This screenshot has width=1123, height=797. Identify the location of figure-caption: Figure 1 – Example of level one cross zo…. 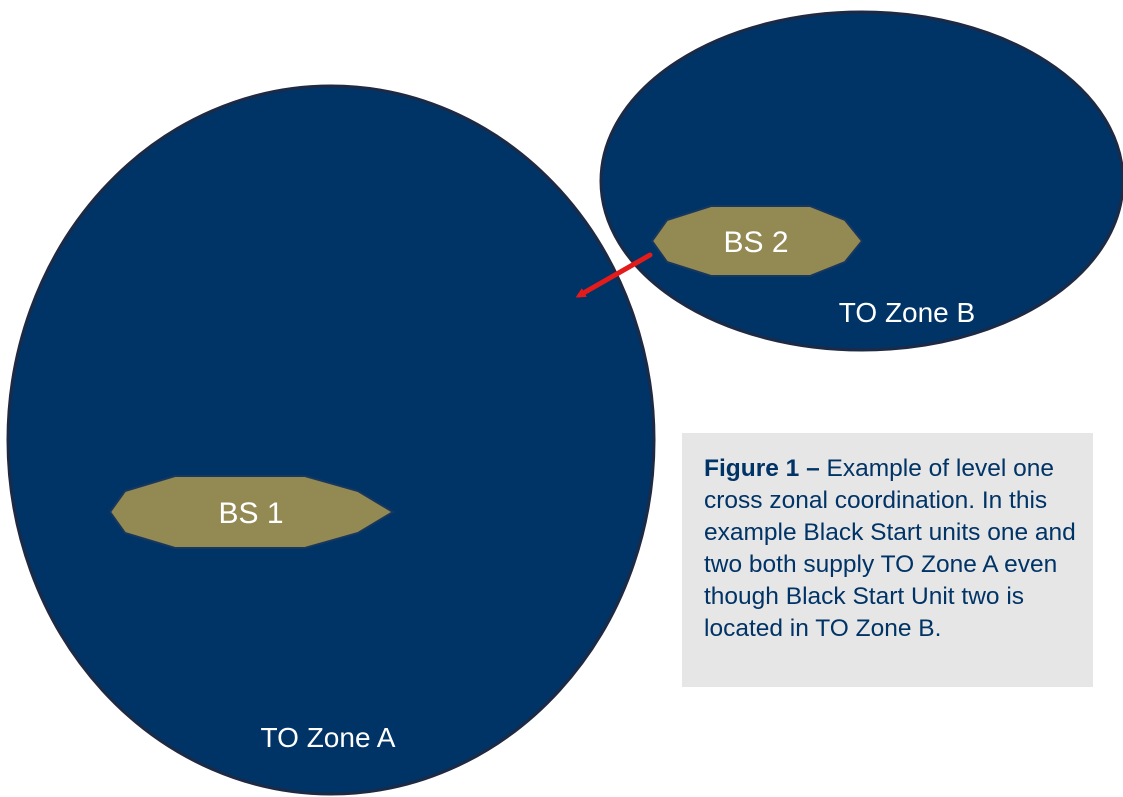
(887, 560).